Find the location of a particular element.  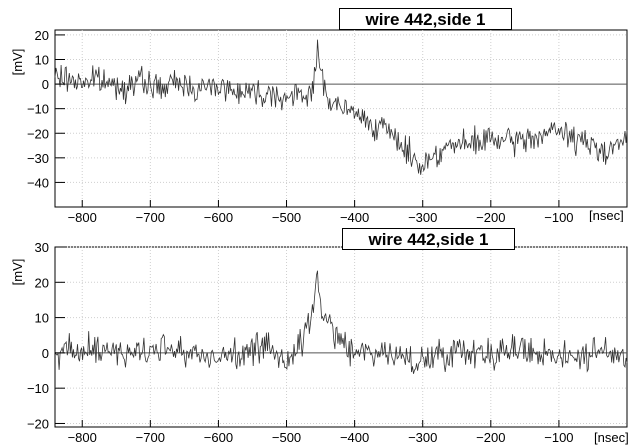

y-tick-label: −40 is located at coordinates (38, 182).